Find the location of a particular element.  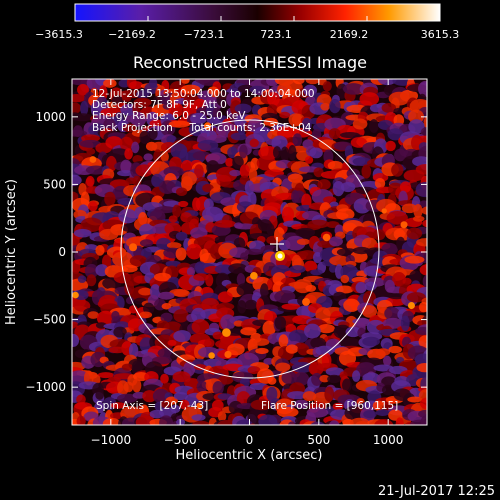

info-line-energy: Energy Range: 6.0 - 25.0 keV is located at coordinates (169, 116).